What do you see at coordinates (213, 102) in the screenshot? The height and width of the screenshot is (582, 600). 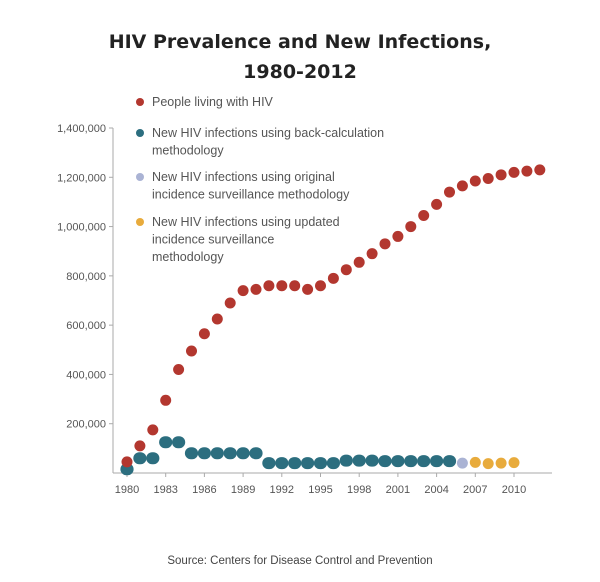 I see `legend-label: People living with HIV` at bounding box center [213, 102].